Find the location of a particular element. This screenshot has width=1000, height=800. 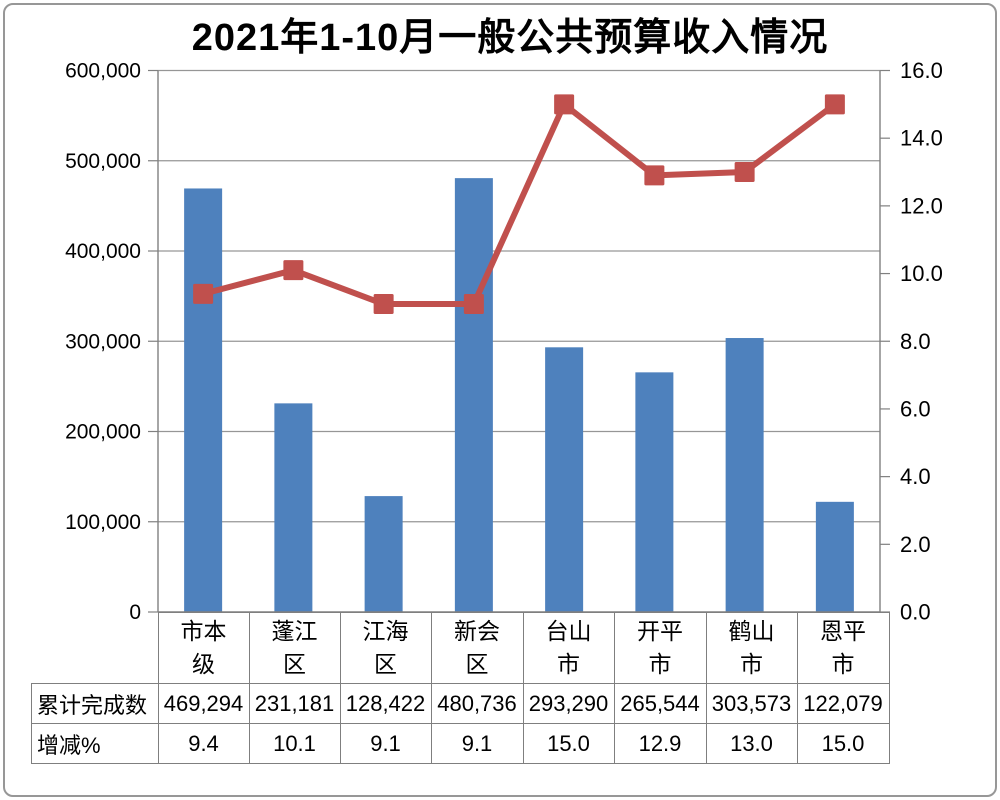

y-axis-tick-label: 0 is located at coordinates (135, 612).